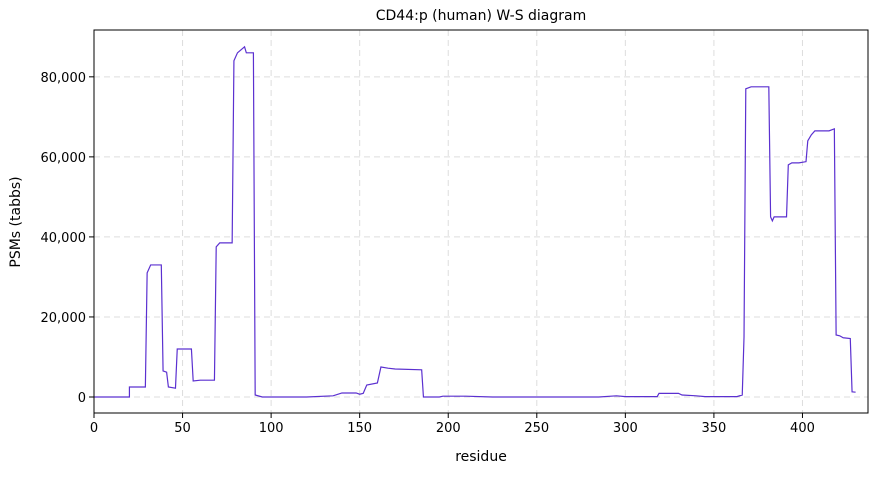  Describe the element at coordinates (359, 428) in the screenshot. I see `x-tick-label: 150` at that location.